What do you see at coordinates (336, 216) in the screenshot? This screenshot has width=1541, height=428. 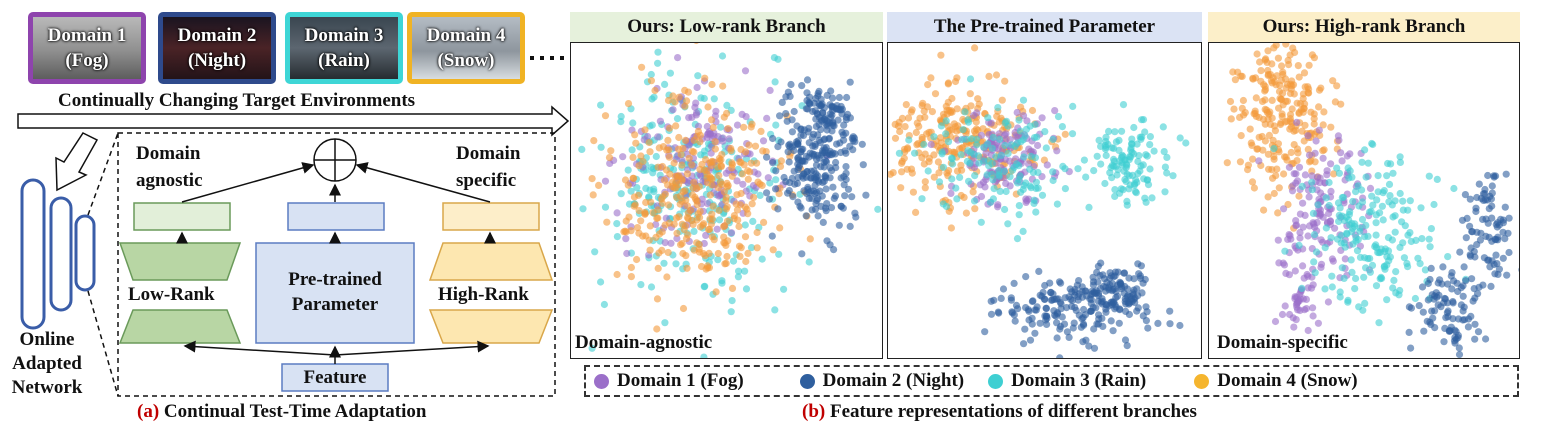 I see `pretrained-output-box` at bounding box center [336, 216].